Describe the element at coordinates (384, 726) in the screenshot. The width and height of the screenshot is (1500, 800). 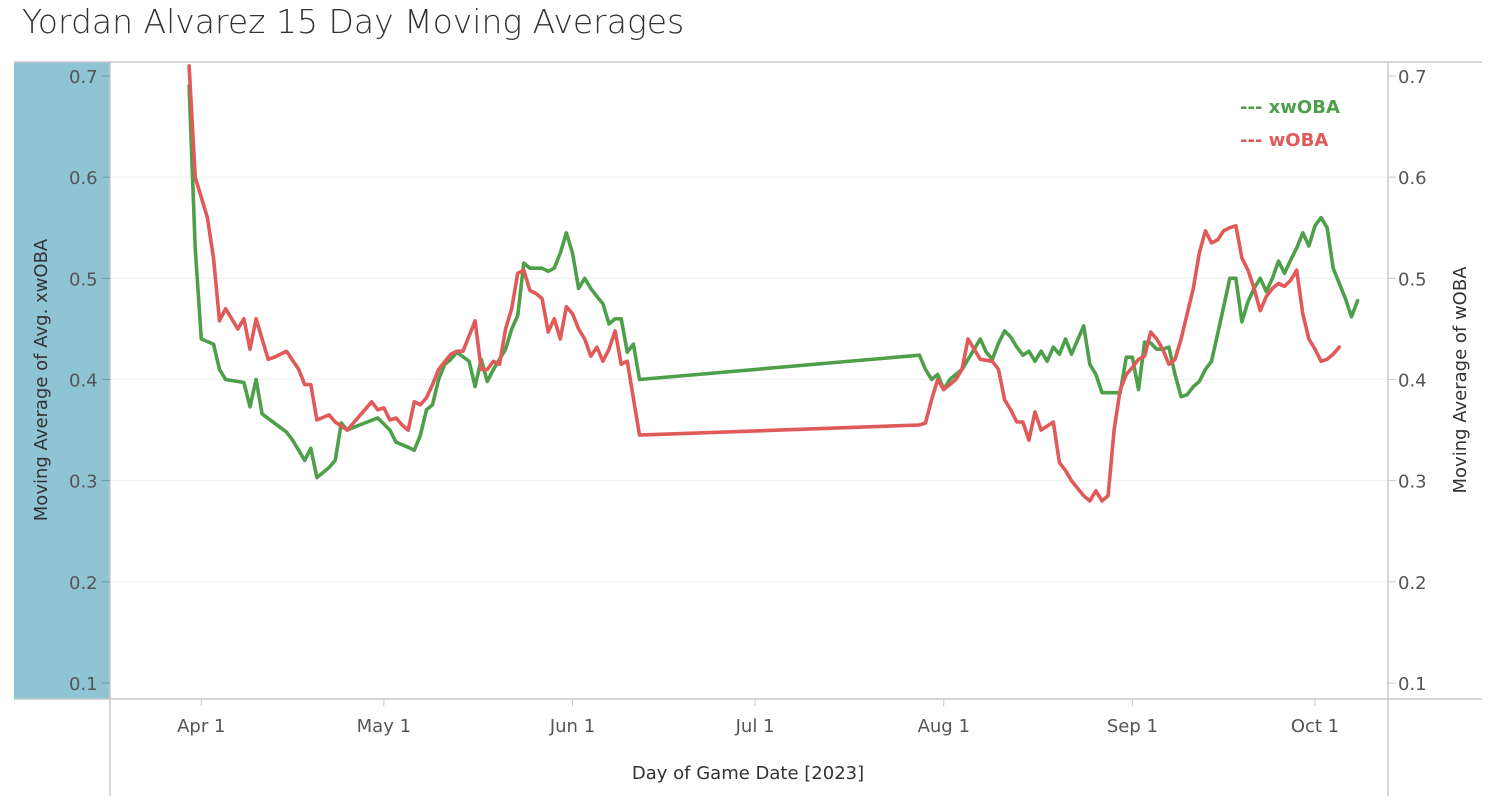
I see `x-tick-label: May 1` at that location.